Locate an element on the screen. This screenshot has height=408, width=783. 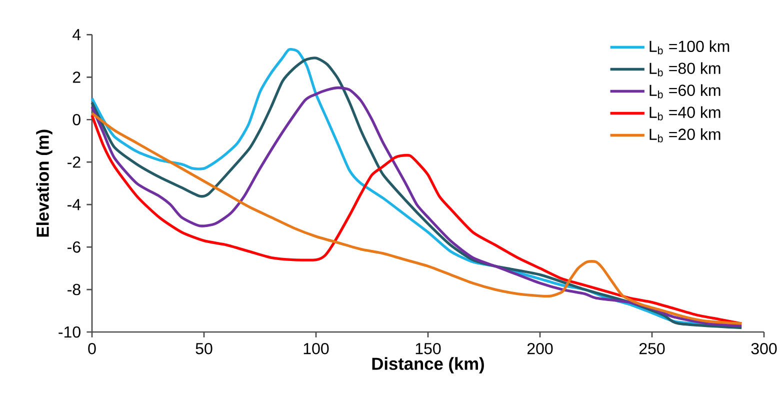
x-tick-label: 50 is located at coordinates (204, 348).